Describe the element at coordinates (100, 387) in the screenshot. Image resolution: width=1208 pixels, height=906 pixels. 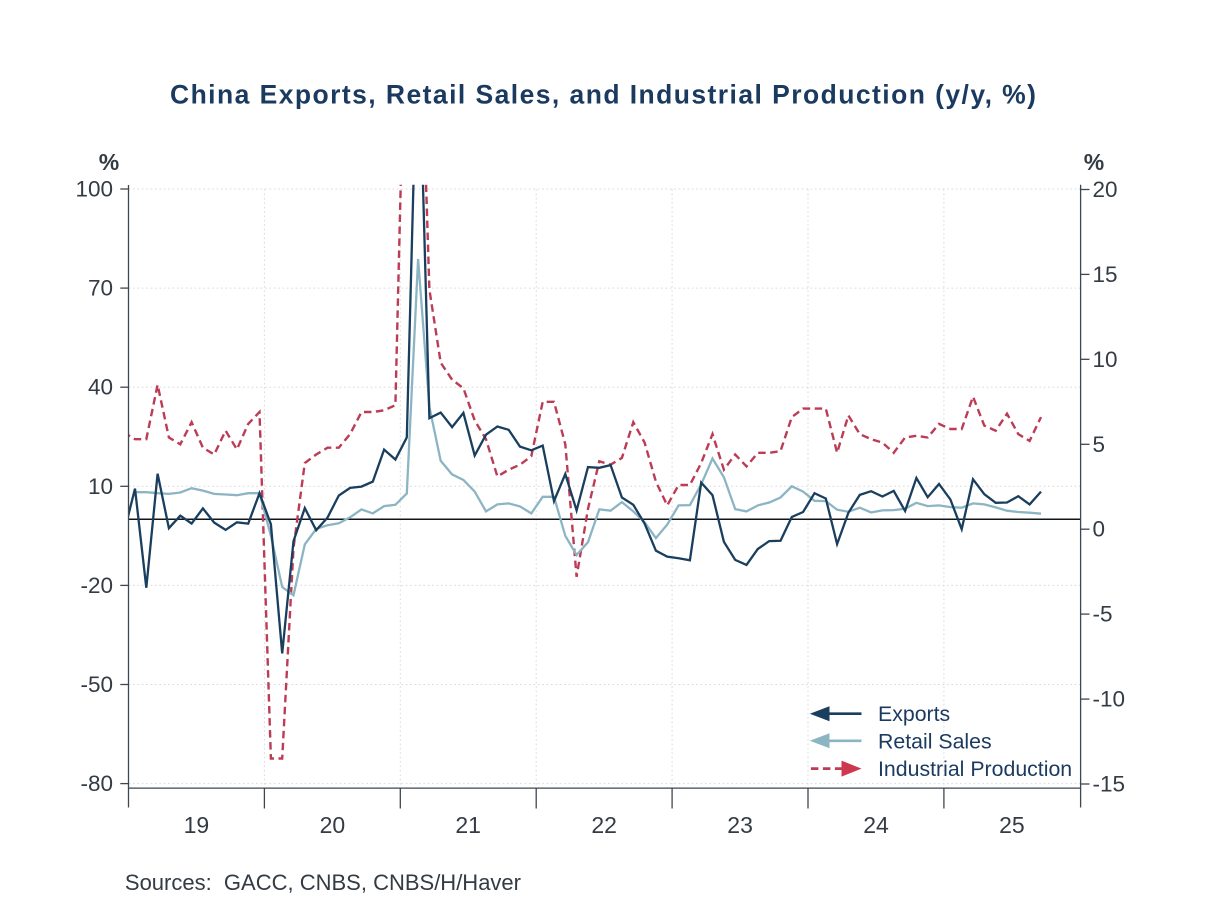
I see `svg-text: 40` at that location.